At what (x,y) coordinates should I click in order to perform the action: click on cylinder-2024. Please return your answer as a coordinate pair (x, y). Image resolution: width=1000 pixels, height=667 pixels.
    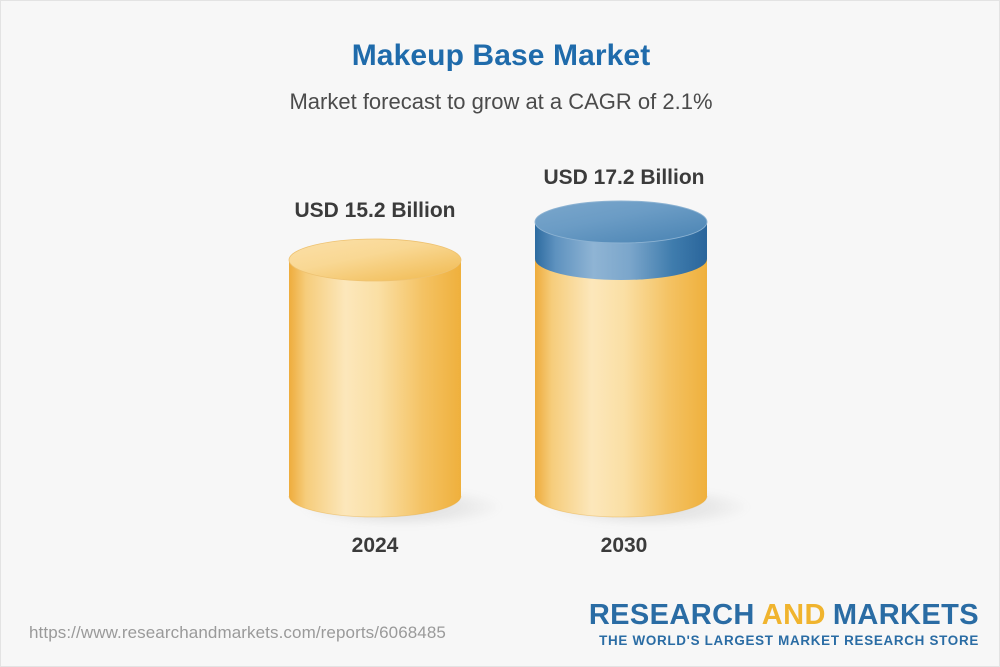
    Looking at the image, I should click on (375, 378).